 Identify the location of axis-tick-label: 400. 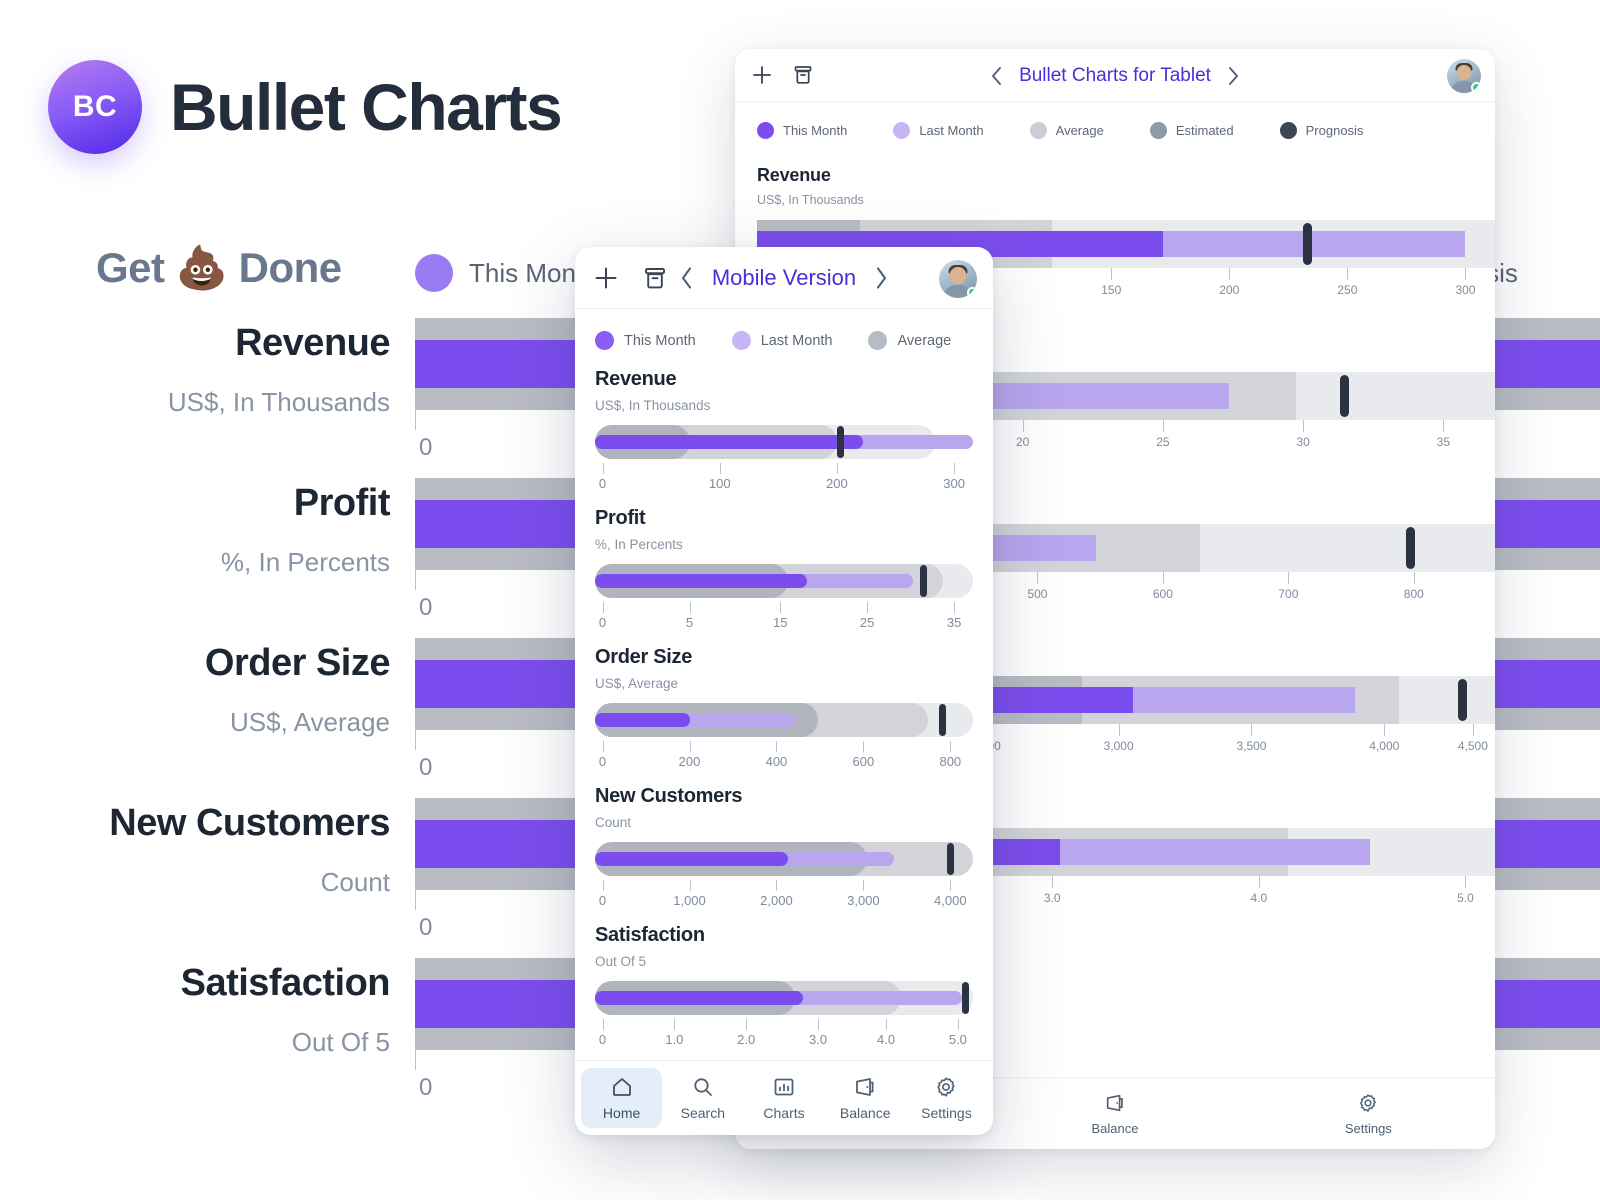
(776, 761).